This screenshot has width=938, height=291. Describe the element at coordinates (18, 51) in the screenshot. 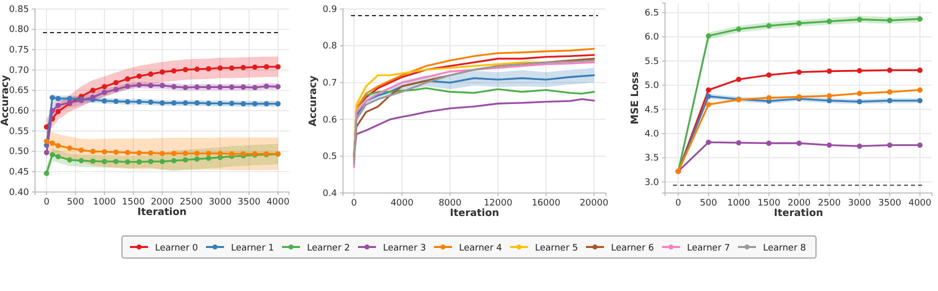

I see `y-tick-label: 0.75` at that location.